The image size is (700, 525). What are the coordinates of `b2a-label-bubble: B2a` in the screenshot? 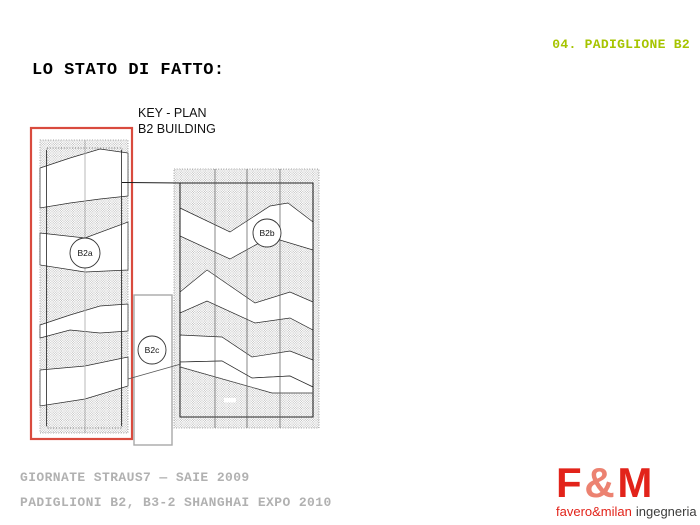 It's located at (85, 253).